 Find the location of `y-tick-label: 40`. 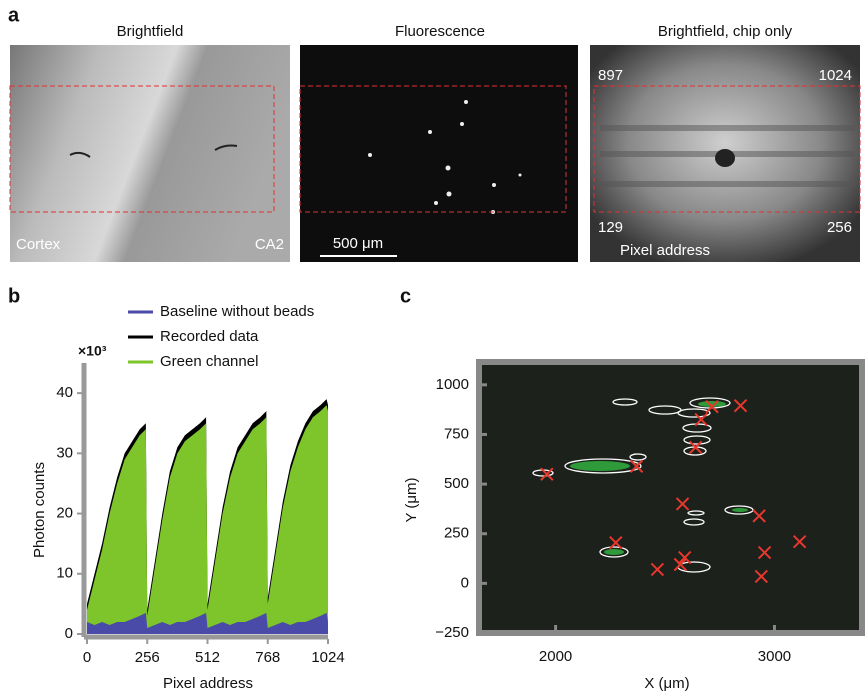

y-tick-label: 40 is located at coordinates (64, 392).